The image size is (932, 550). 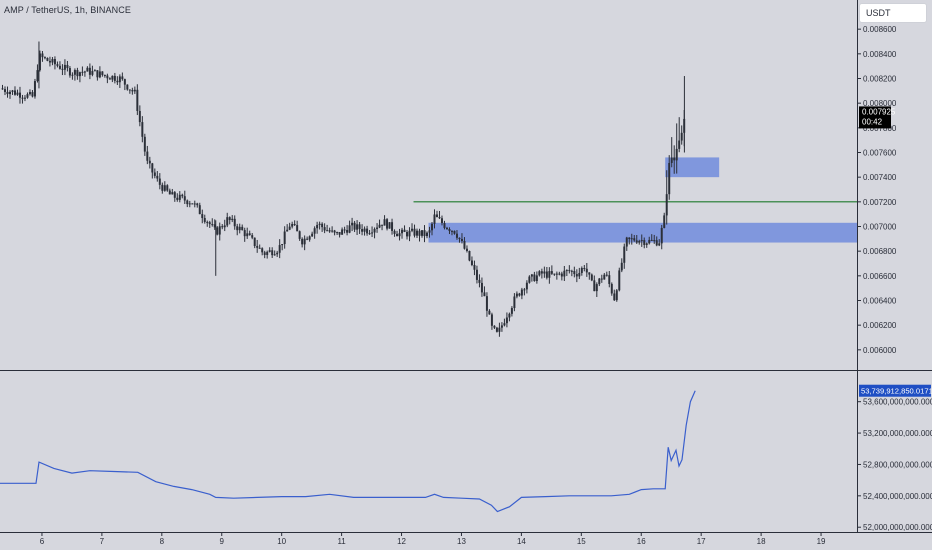 What do you see at coordinates (701, 541) in the screenshot?
I see `time-tick-label-11: 17` at bounding box center [701, 541].